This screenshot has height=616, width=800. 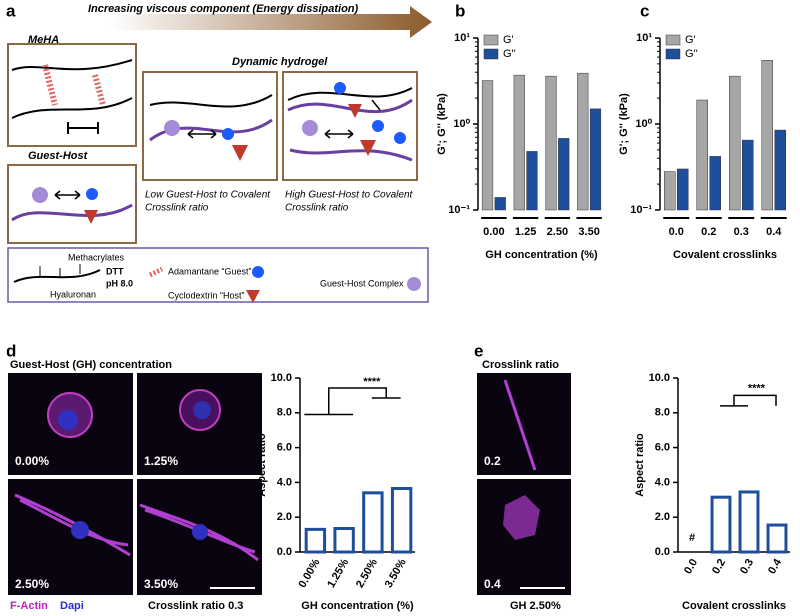 I want to click on legend-label: G', so click(x=690, y=40).